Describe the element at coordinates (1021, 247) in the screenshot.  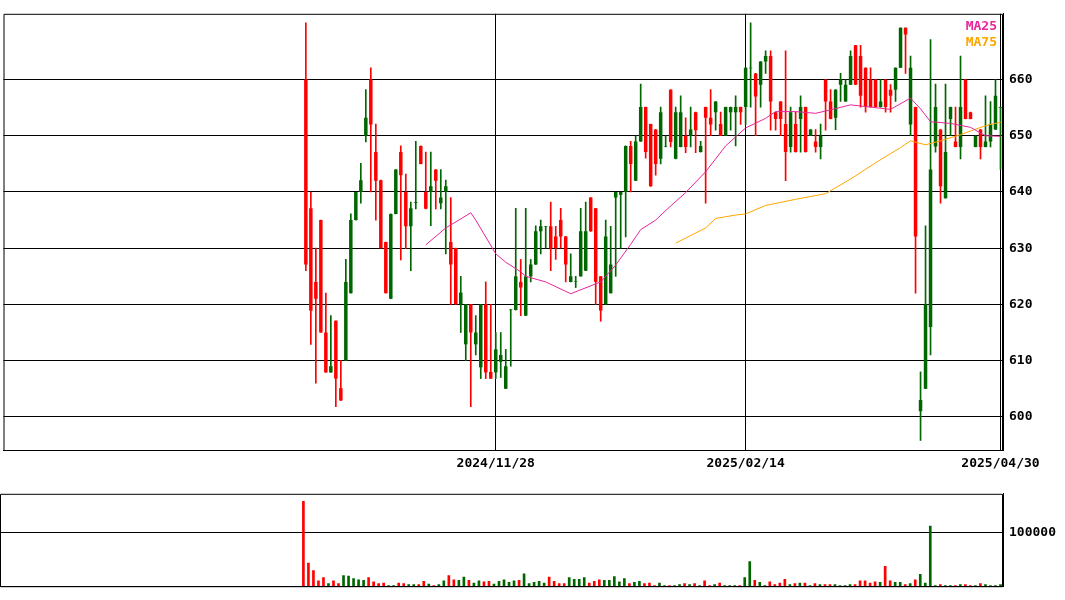
I see `y-tick-label: 630` at that location.